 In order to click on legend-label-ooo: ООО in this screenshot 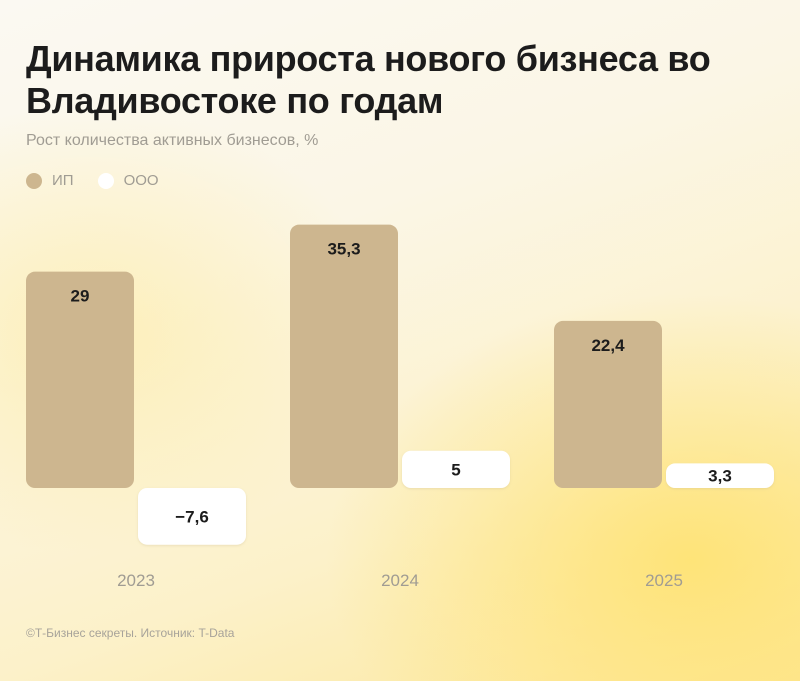, I will do `click(141, 180)`.